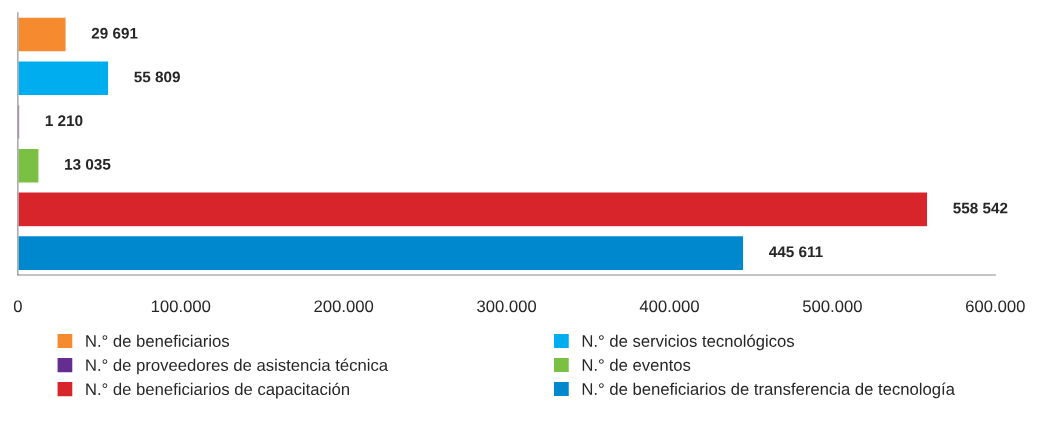  I want to click on x-tick-label: 100.000, so click(181, 306).